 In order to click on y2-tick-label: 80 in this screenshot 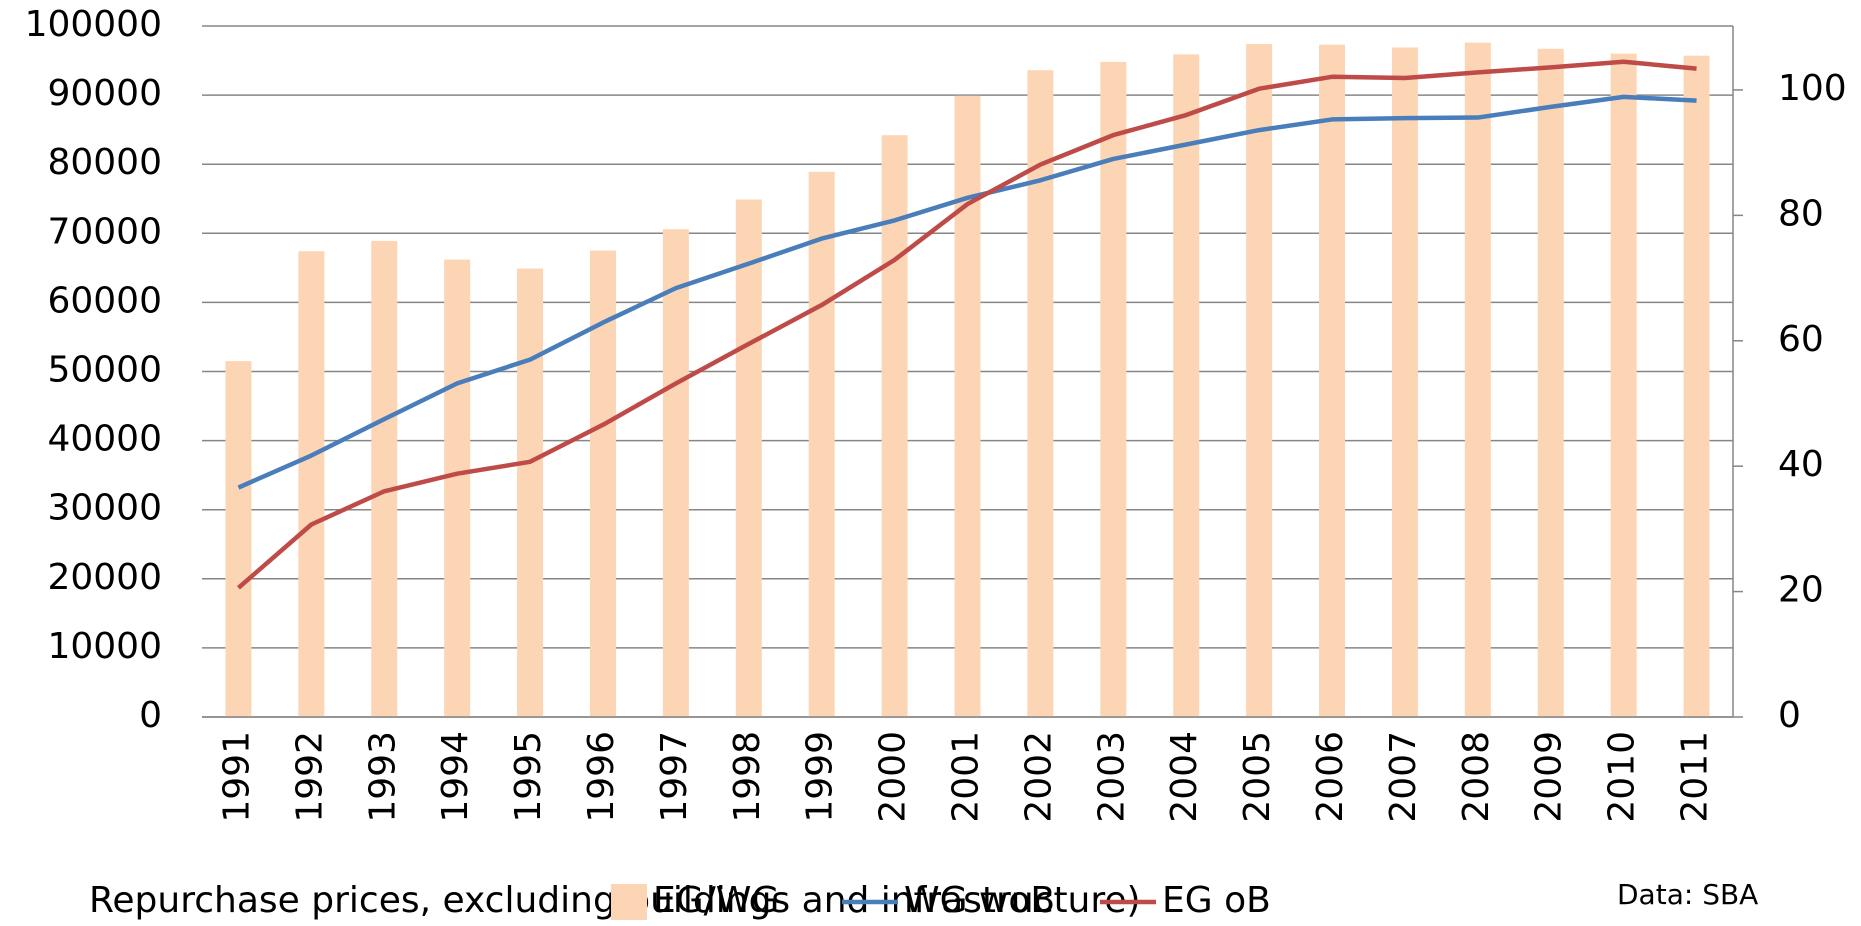, I will do `click(1801, 213)`.